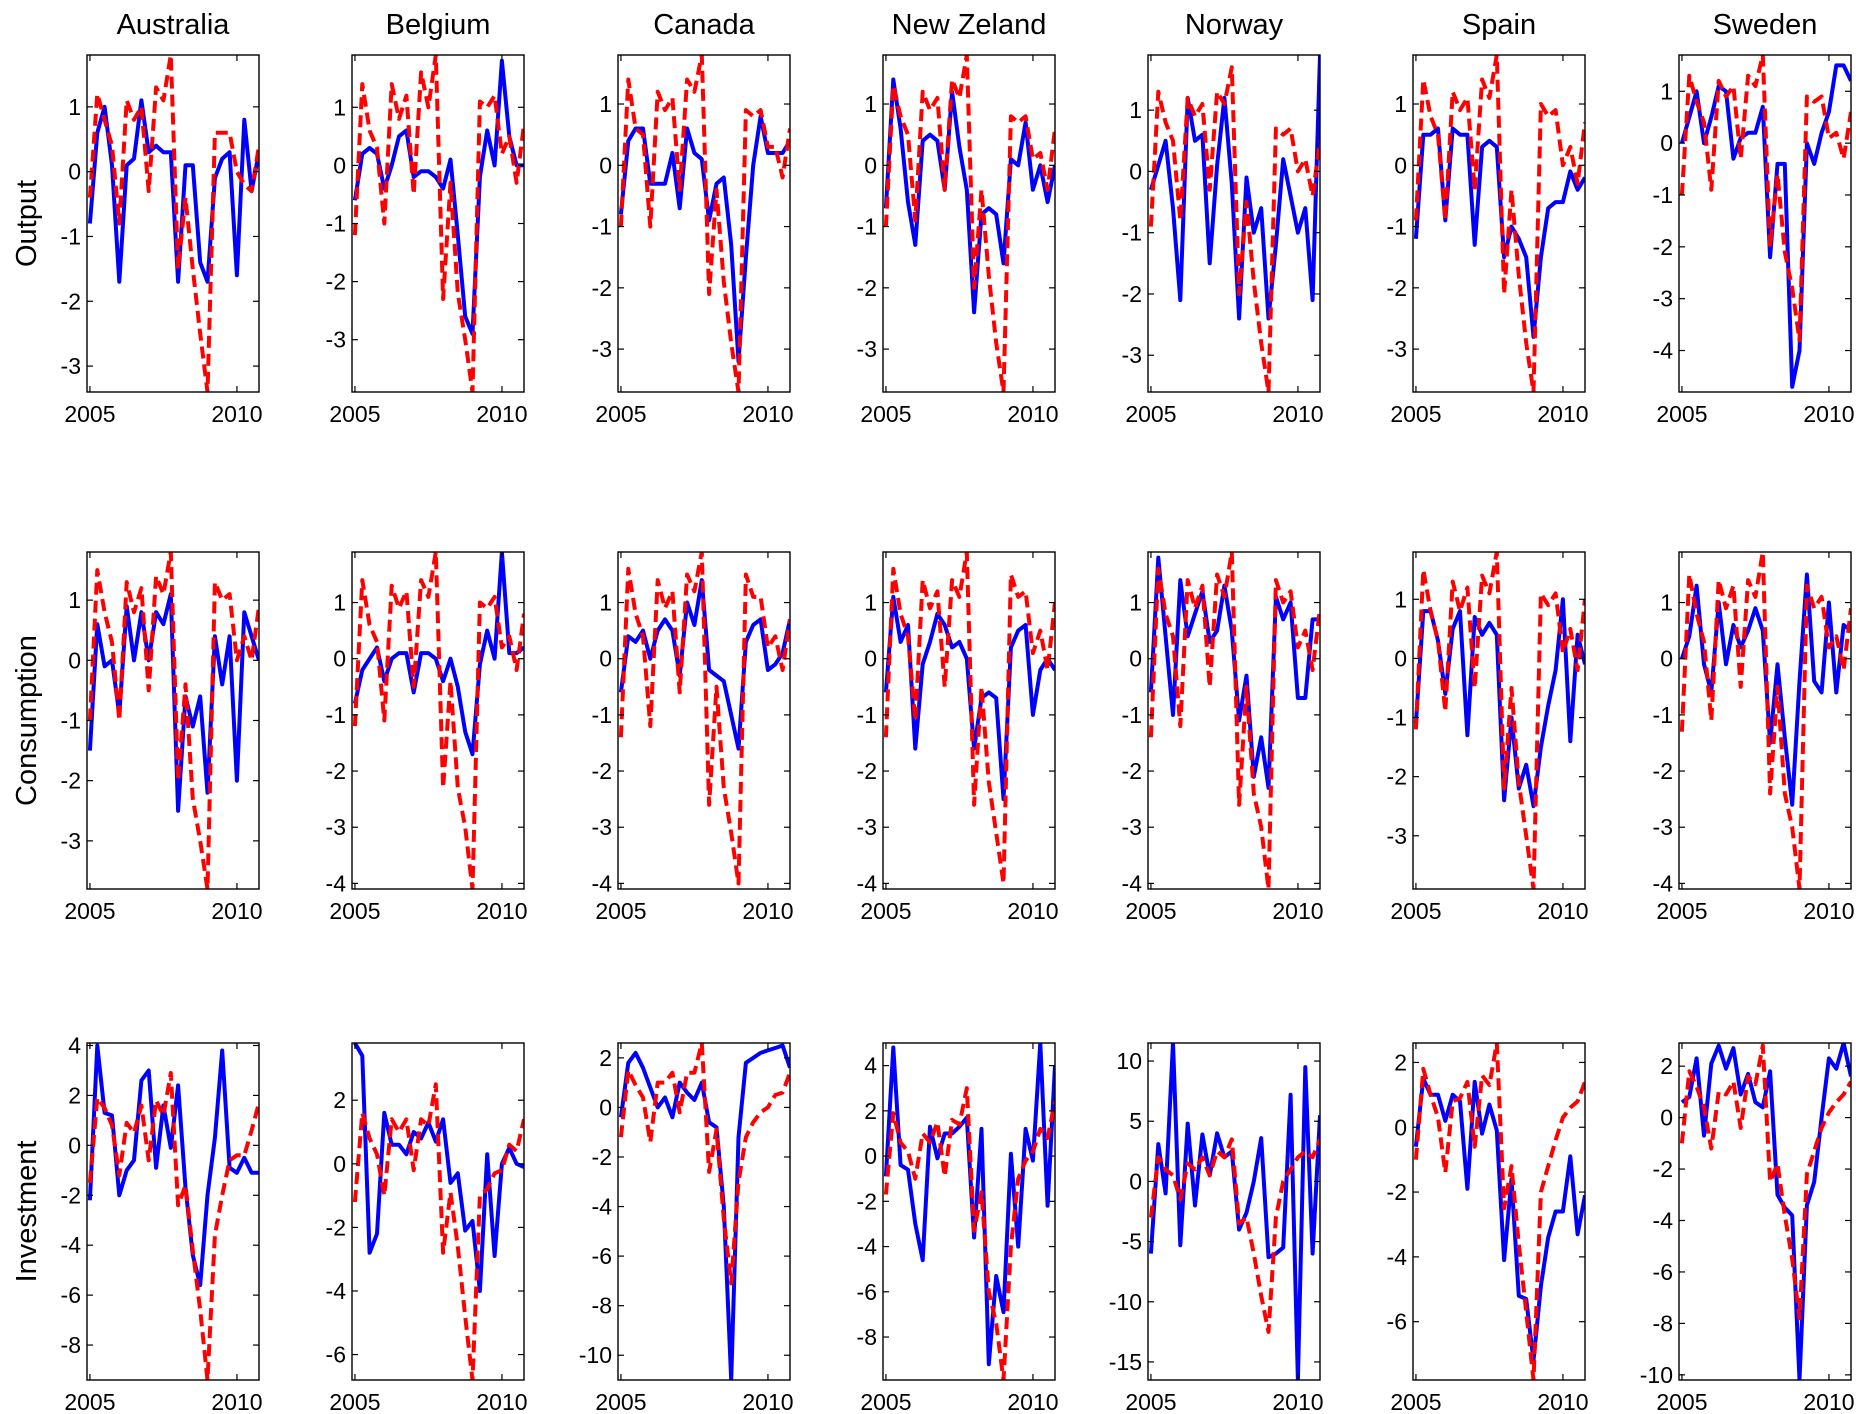  I want to click on panel-norway-investment-xtick-label: 2010, so click(1297, 1401).